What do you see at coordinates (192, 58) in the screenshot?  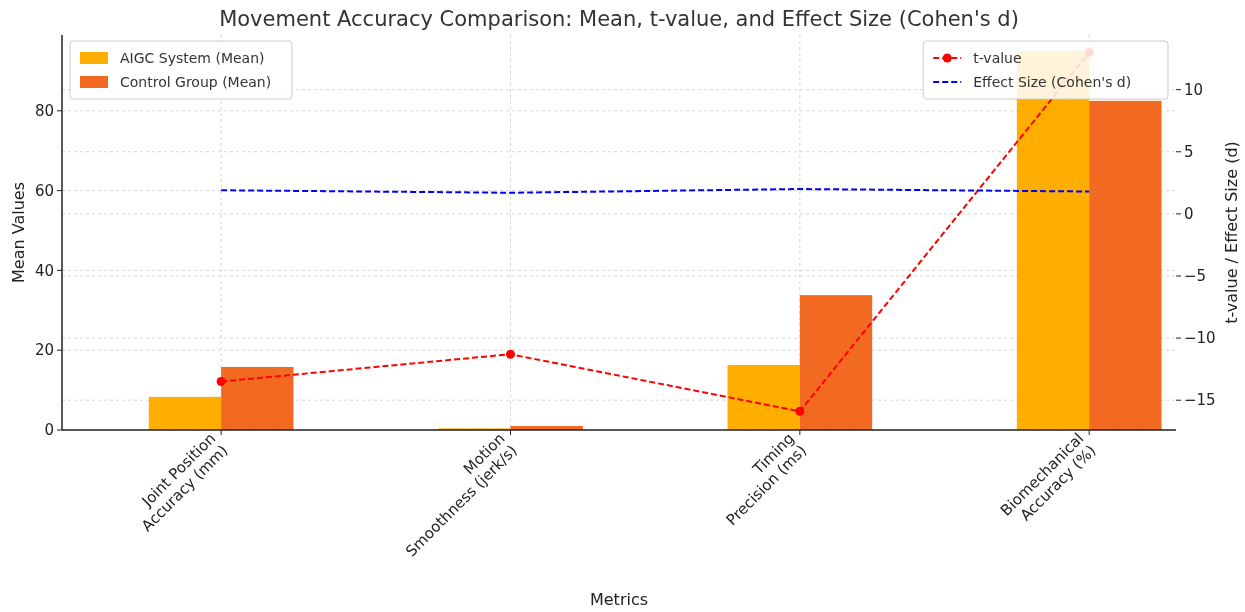 I see `legend-label: AIGC System (Mean)` at bounding box center [192, 58].